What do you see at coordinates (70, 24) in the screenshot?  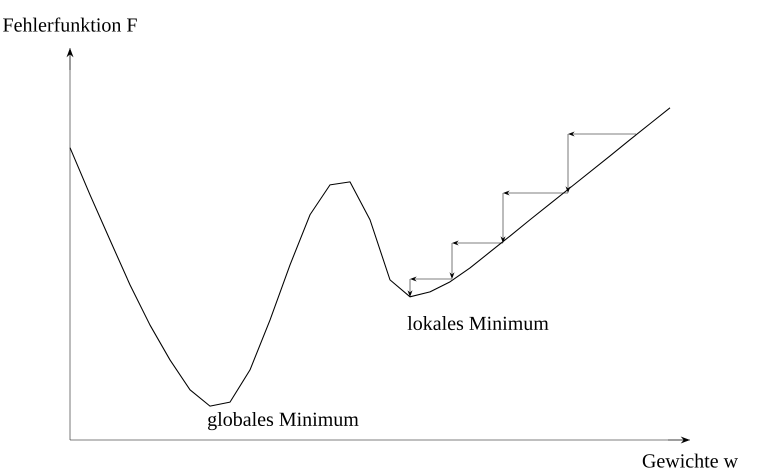 I see `y-axis-title: Fehlerfunktion F` at bounding box center [70, 24].